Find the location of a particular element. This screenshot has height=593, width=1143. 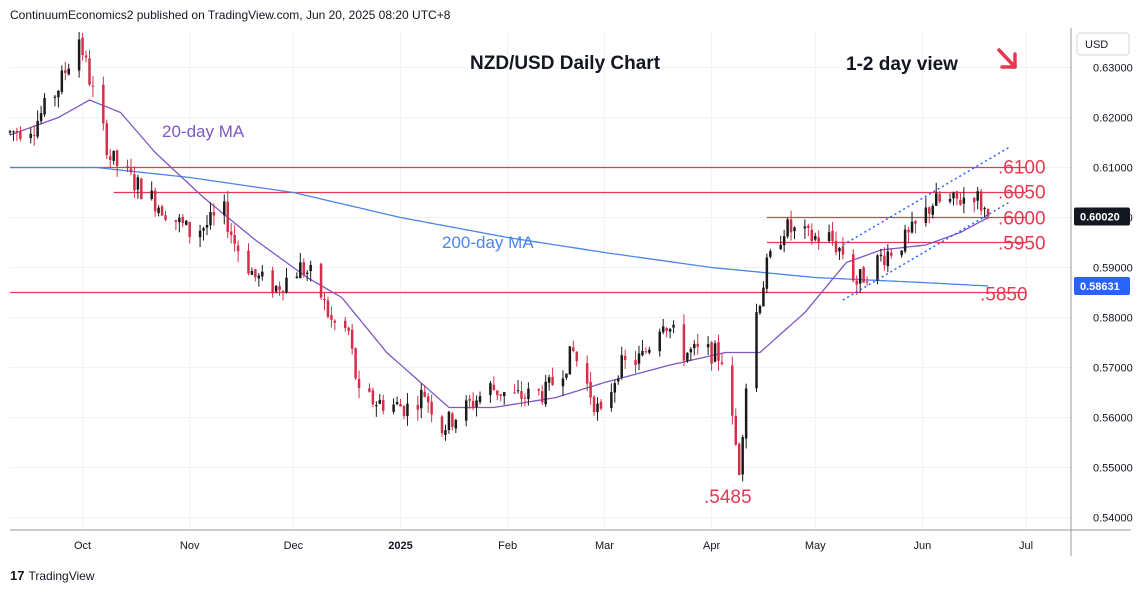

chart-title: NZD/USD Daily Chart is located at coordinates (565, 63).